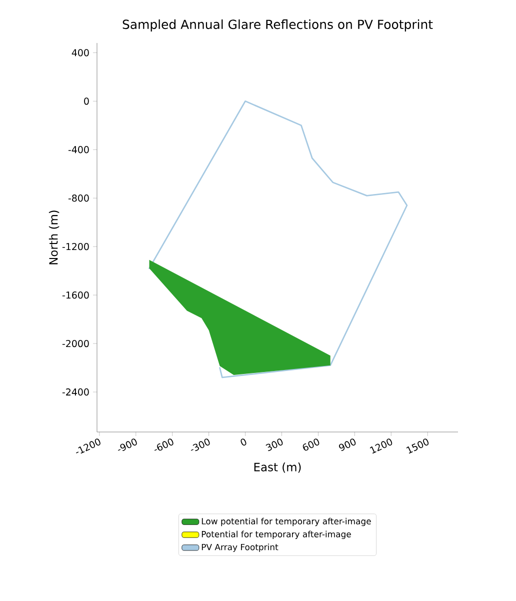  What do you see at coordinates (75, 344) in the screenshot?
I see `y-tick-label: -2000` at bounding box center [75, 344].